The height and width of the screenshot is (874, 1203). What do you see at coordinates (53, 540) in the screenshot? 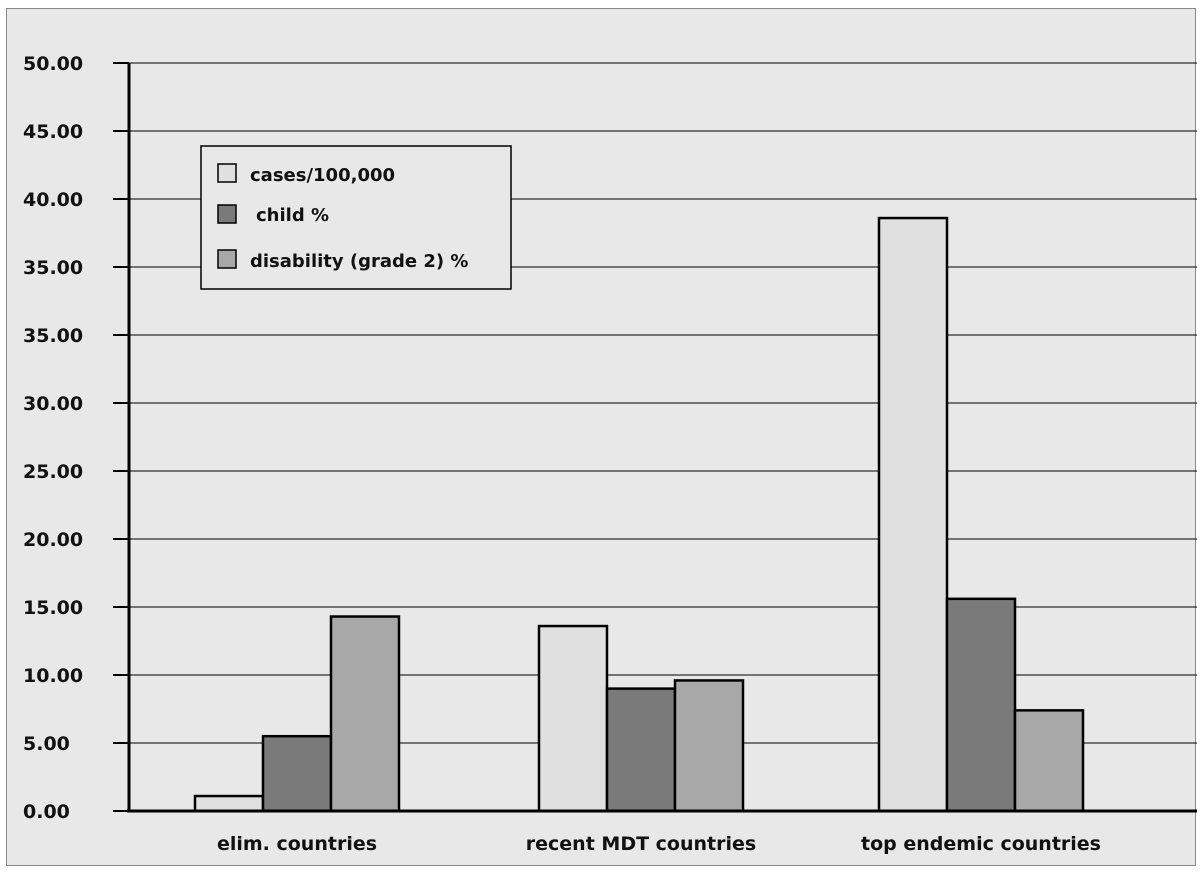
I see `y-tick-label: 20.00` at bounding box center [53, 540].